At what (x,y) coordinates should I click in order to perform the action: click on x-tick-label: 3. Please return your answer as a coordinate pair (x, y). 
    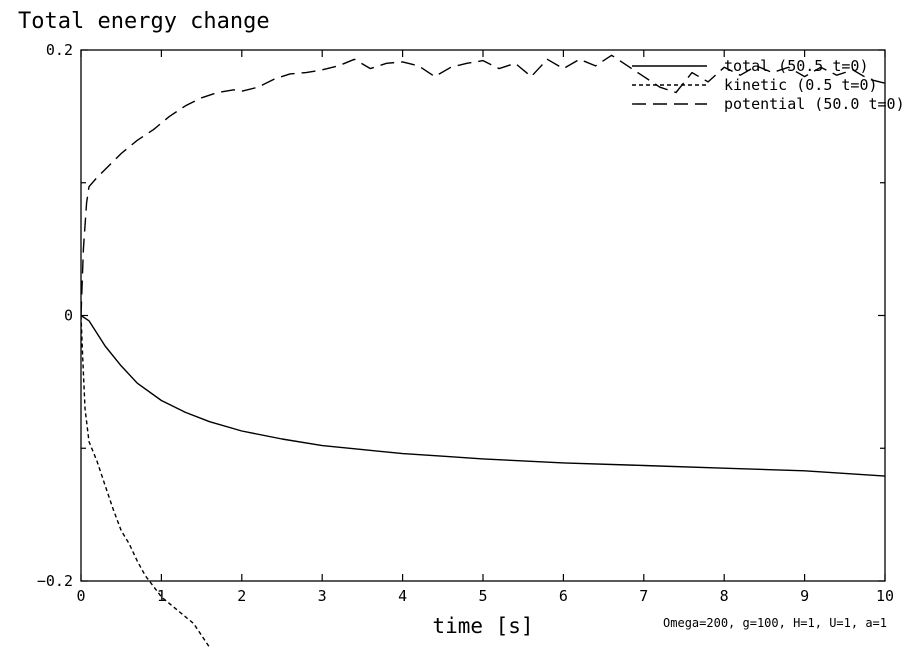
    Looking at the image, I should click on (322, 596).